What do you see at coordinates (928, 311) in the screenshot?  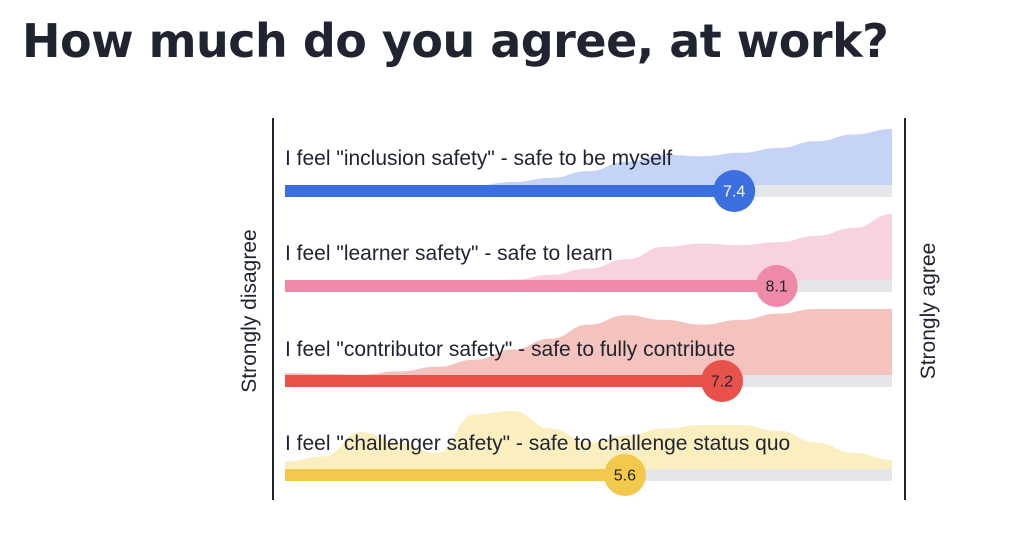 I see `scale-max-label: Strongly agree` at bounding box center [928, 311].